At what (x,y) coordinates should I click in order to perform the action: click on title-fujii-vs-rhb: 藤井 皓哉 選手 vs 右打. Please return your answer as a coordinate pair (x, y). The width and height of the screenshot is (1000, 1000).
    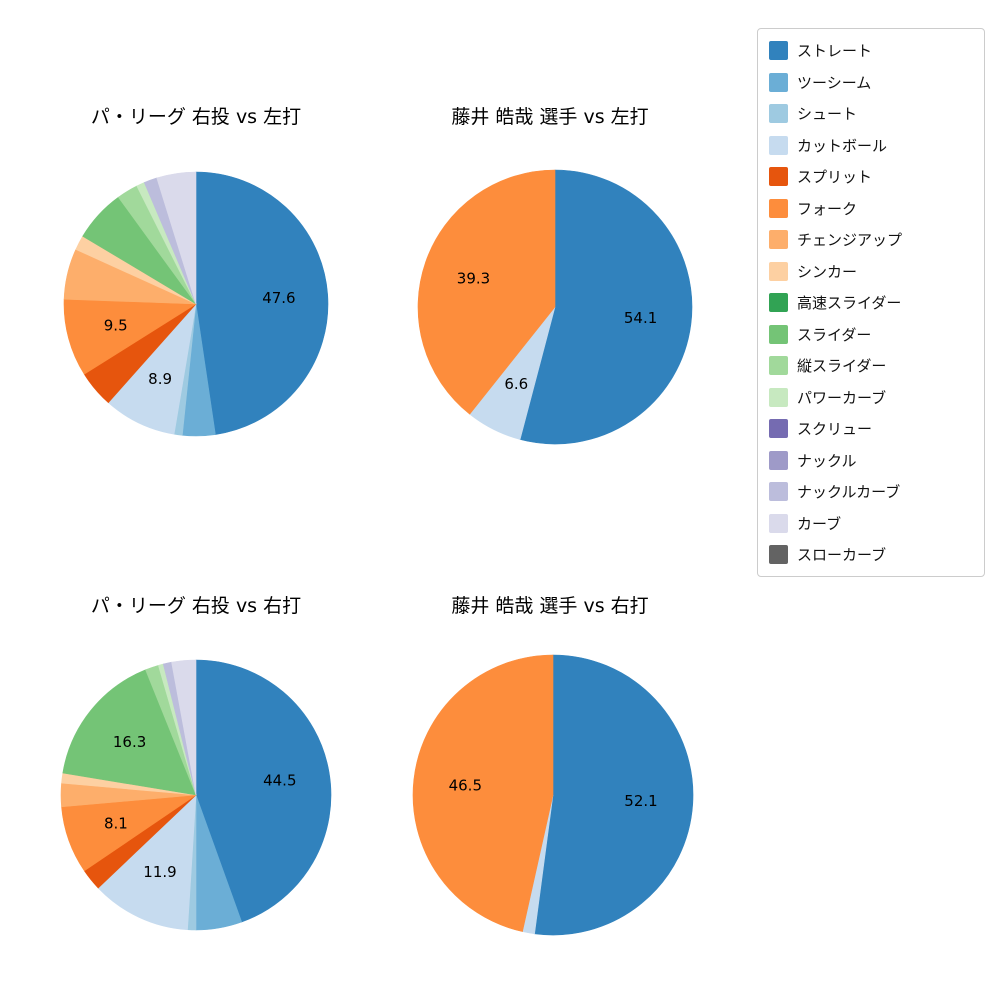
    Looking at the image, I should click on (550, 606).